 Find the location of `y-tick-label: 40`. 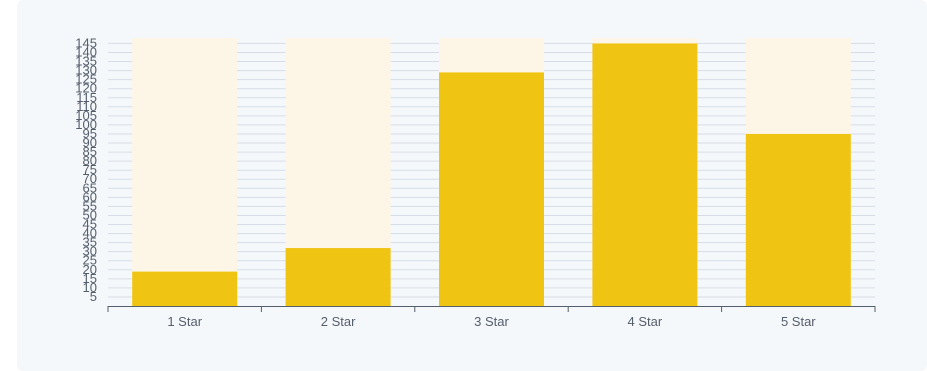

y-tick-label: 40 is located at coordinates (90, 233).